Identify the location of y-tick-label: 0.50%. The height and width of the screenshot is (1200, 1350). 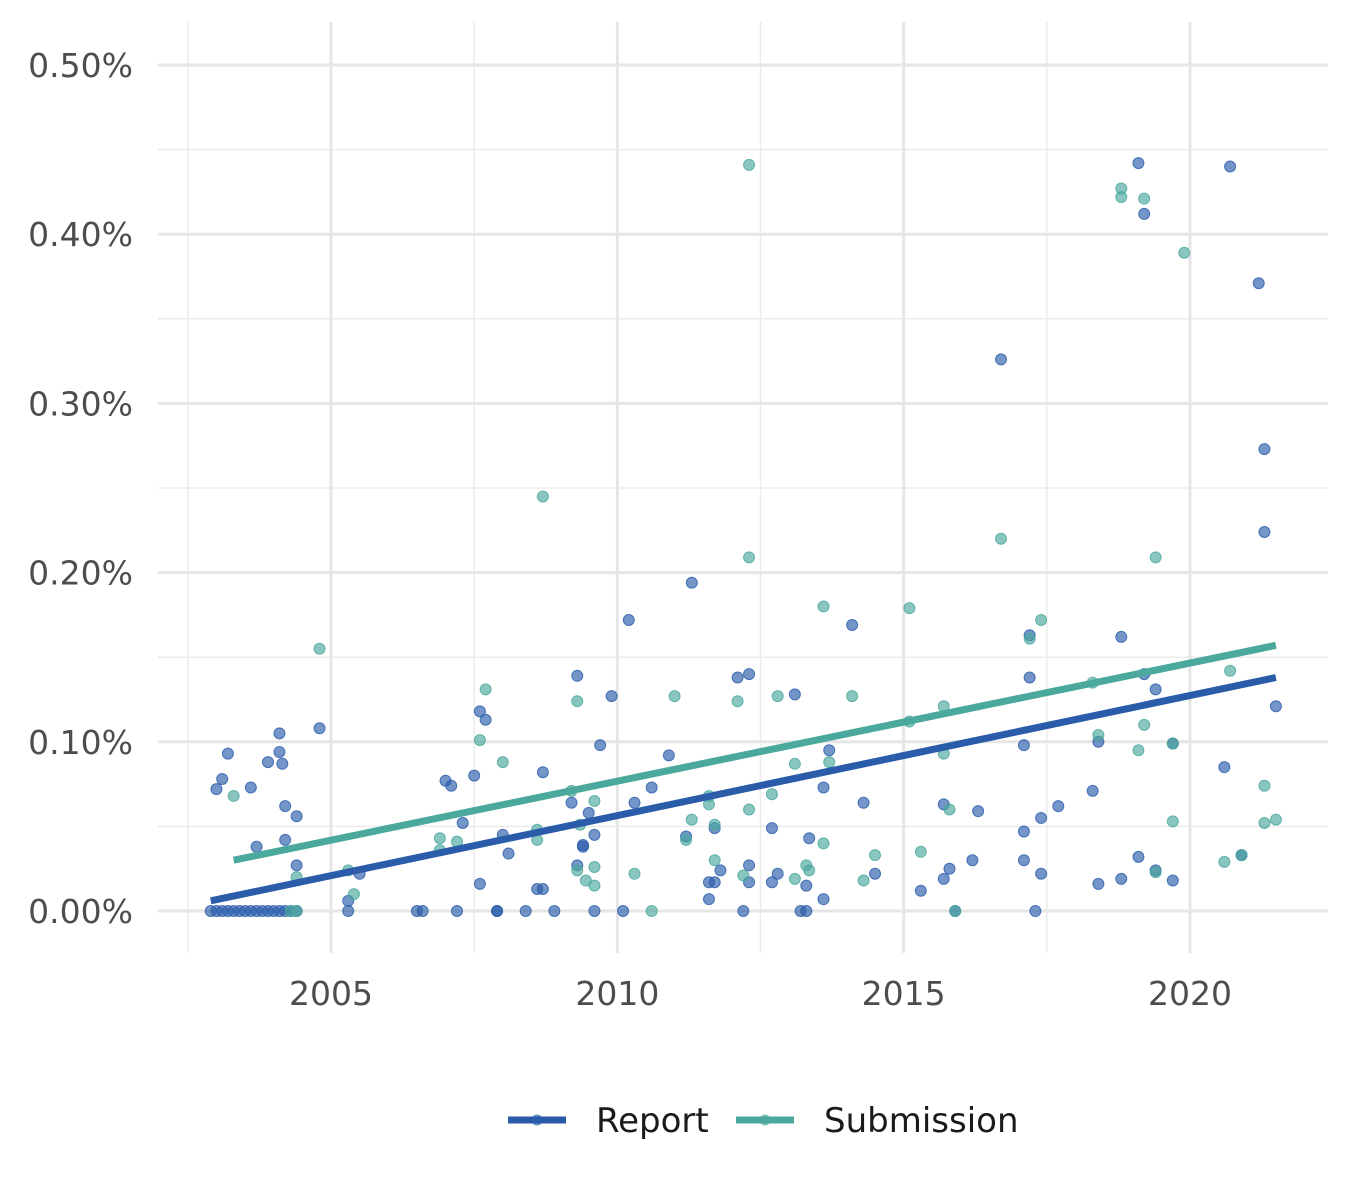
(80, 65).